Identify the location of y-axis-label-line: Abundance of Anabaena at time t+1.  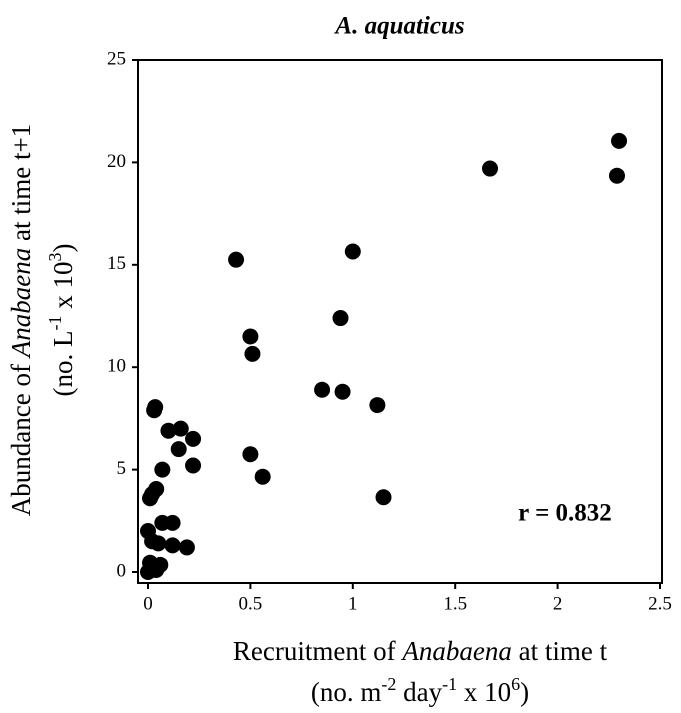
(21, 320).